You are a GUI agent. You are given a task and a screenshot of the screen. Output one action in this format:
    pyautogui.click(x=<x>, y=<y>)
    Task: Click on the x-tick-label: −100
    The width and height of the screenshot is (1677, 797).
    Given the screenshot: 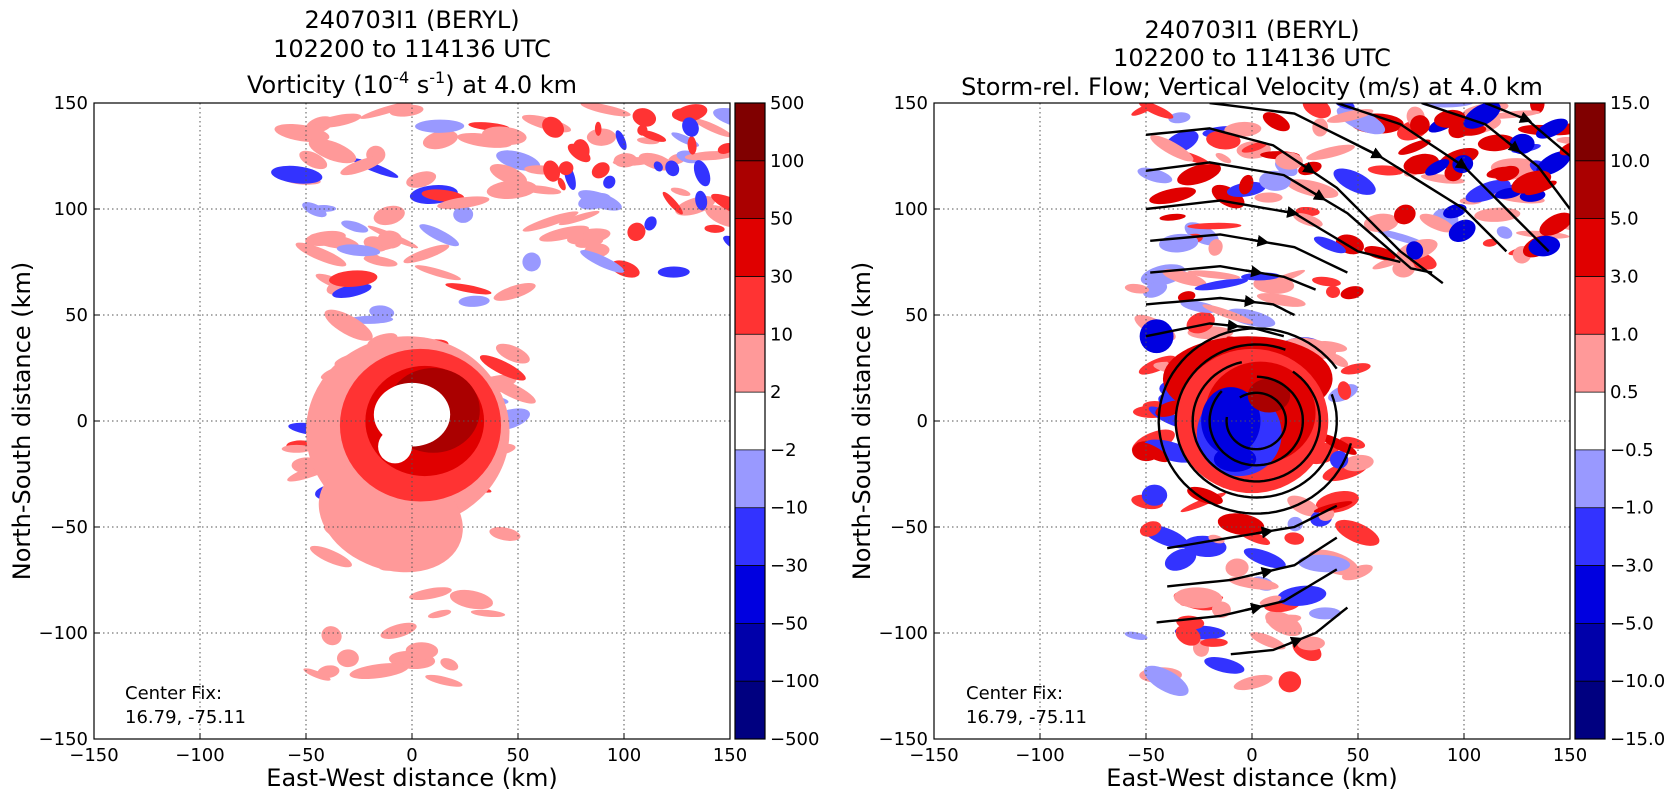 What is the action you would take?
    pyautogui.click(x=1039, y=755)
    